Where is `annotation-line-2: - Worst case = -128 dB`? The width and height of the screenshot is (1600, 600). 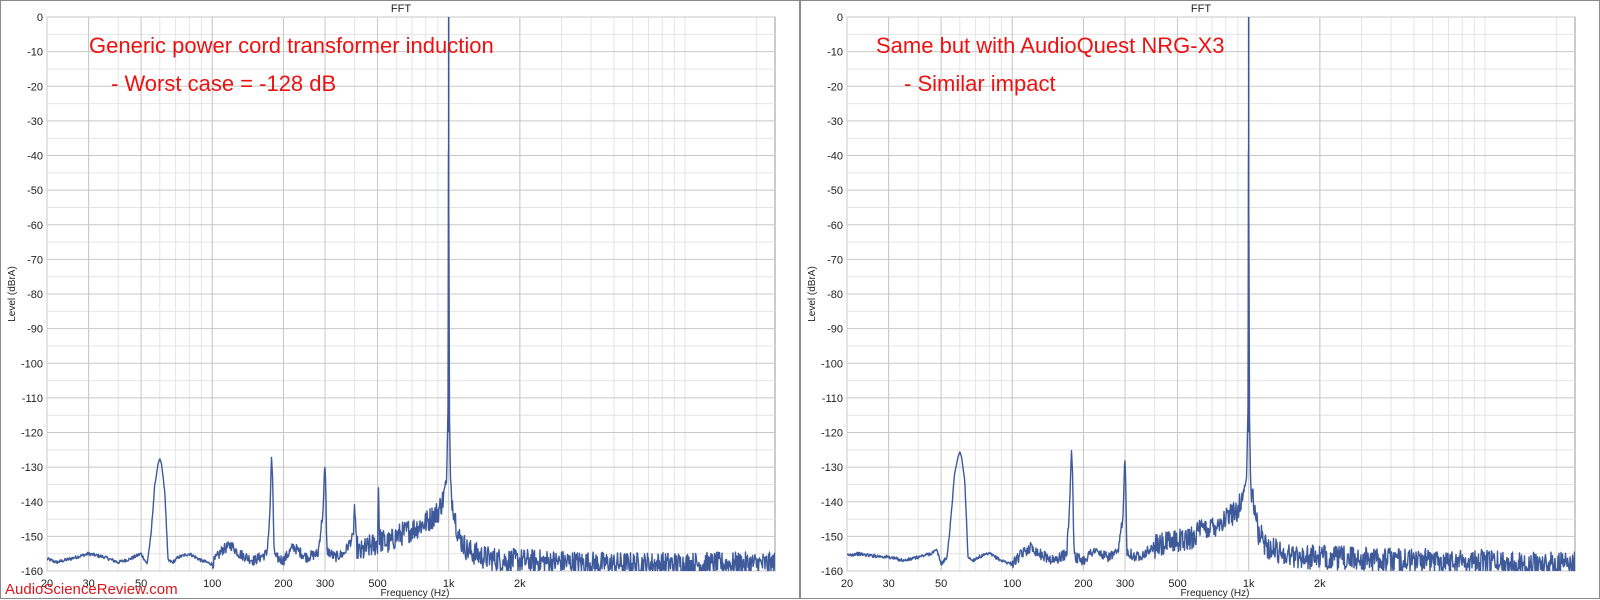
annotation-line-2: - Worst case = -128 dB is located at coordinates (223, 83).